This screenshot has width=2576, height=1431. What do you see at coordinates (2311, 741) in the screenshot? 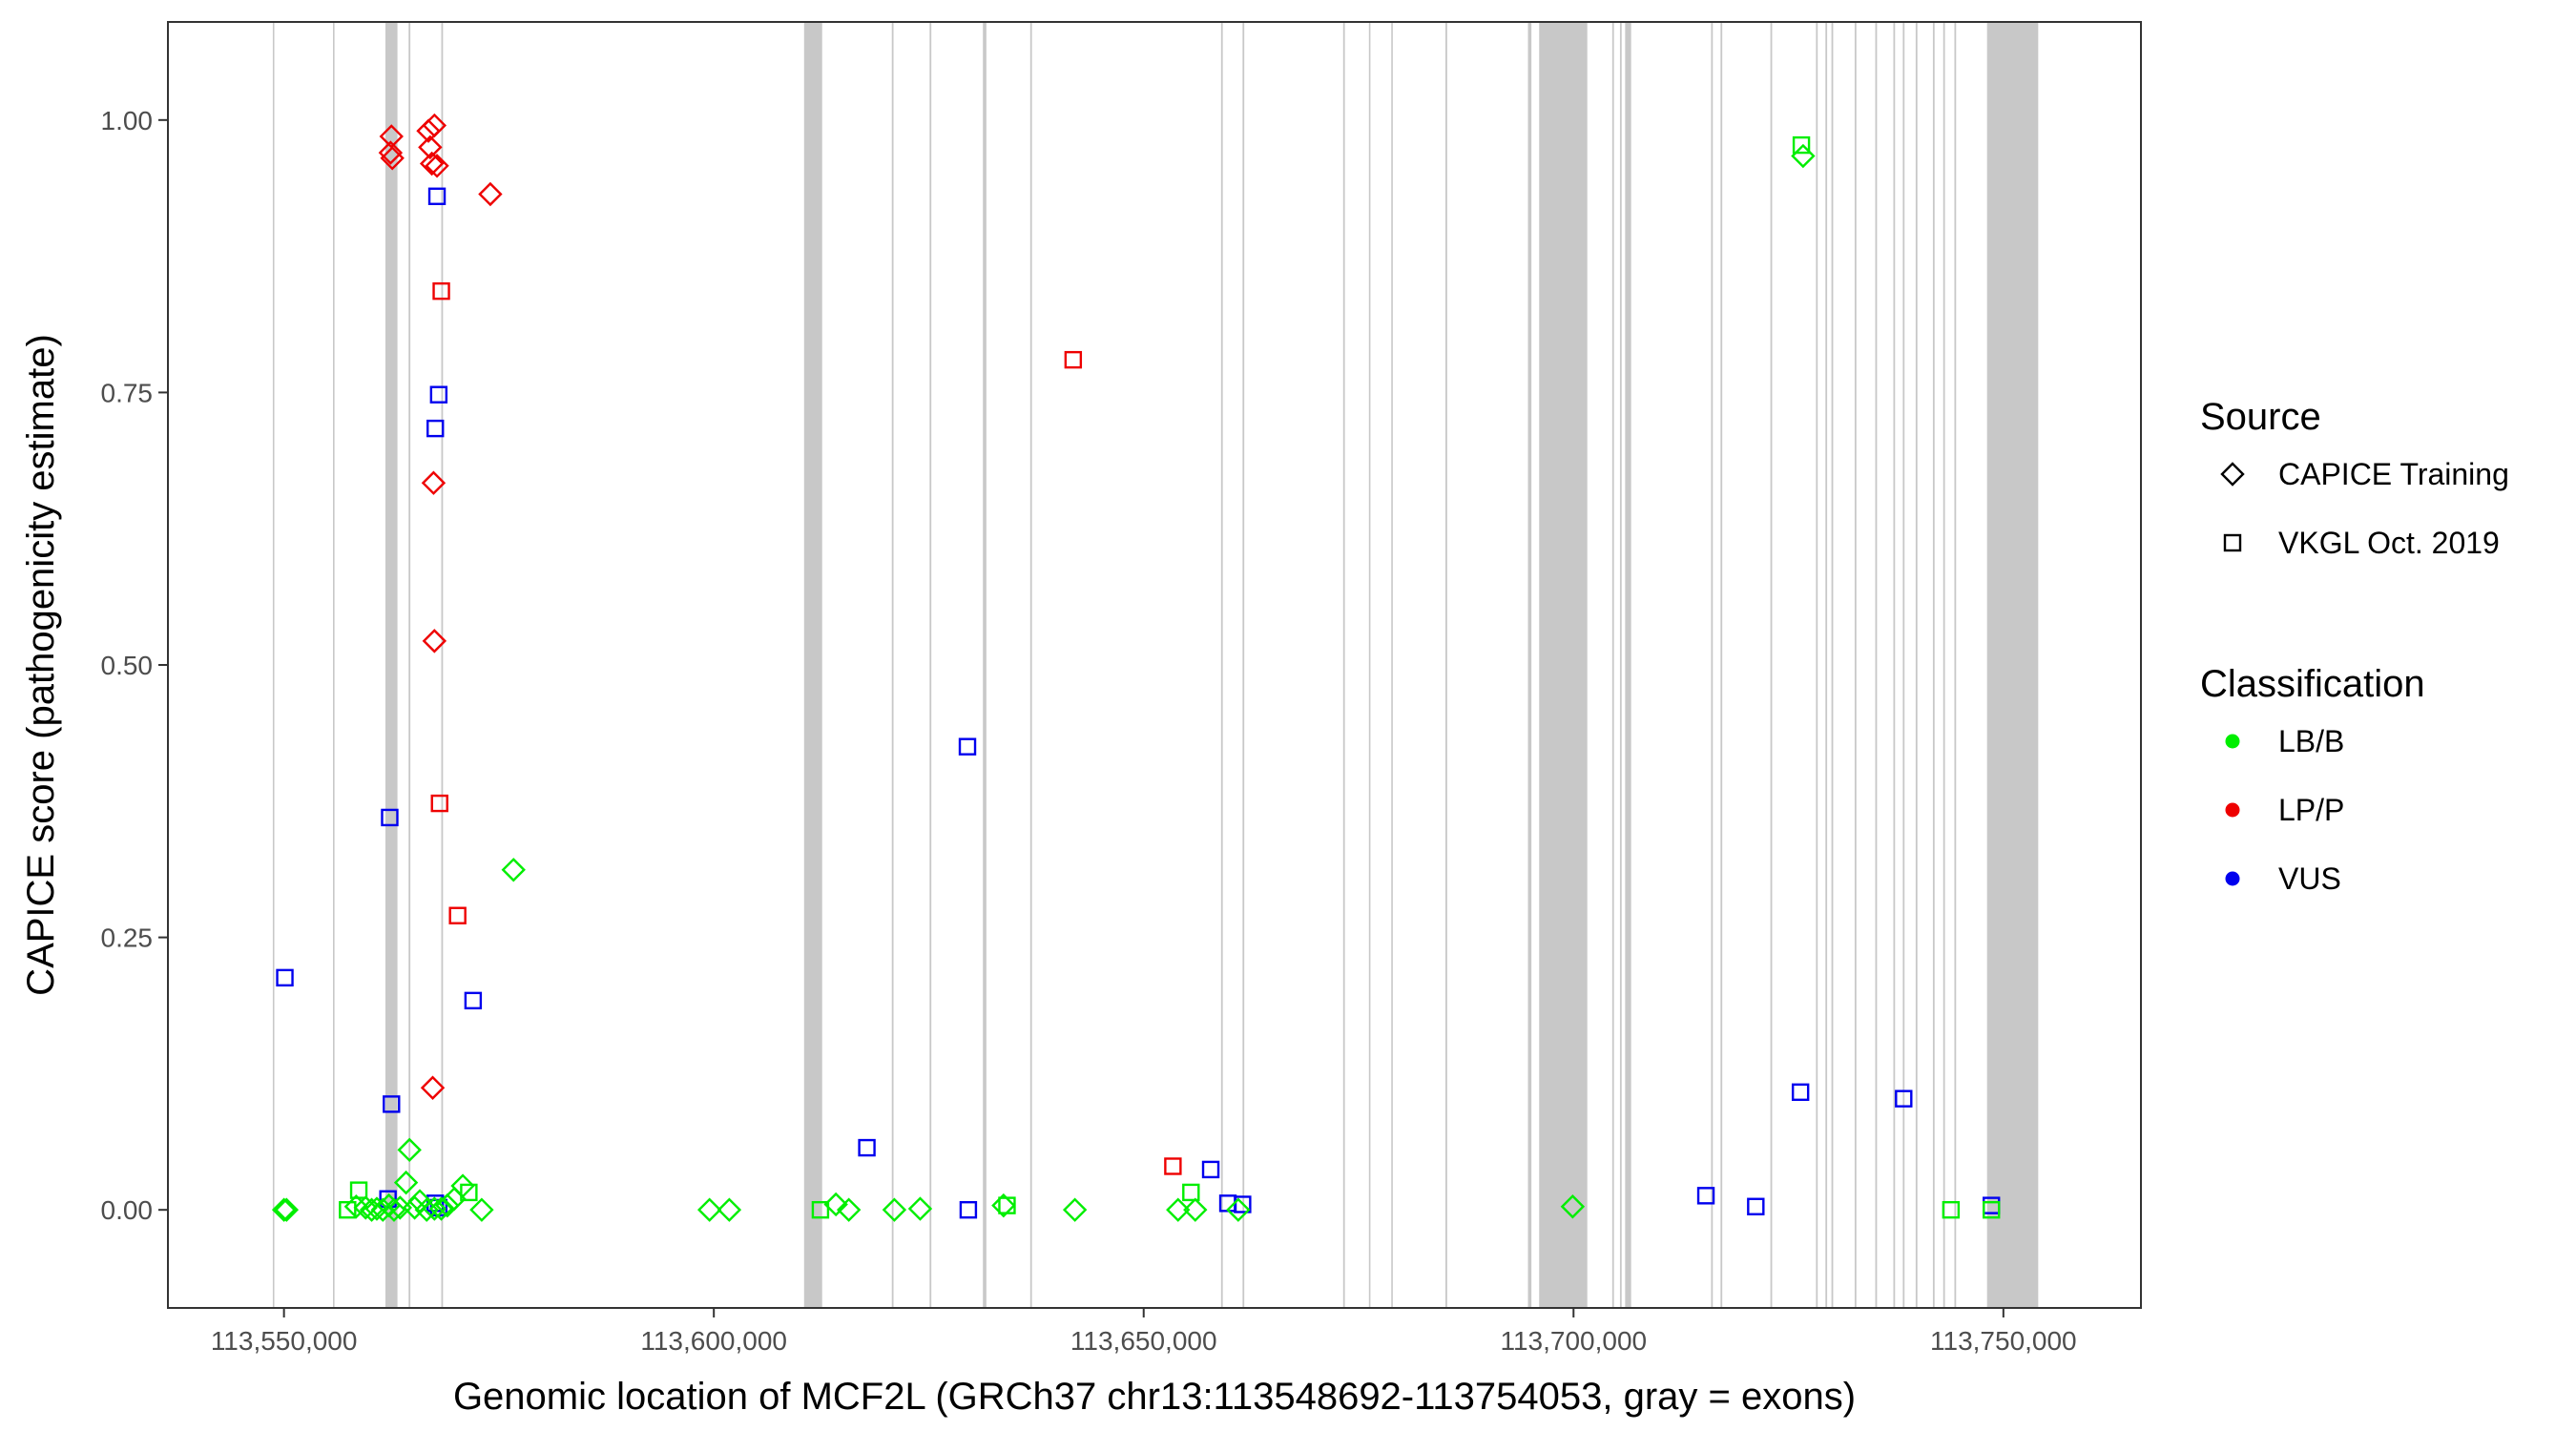
I see `legend-label: LB/B` at bounding box center [2311, 741].